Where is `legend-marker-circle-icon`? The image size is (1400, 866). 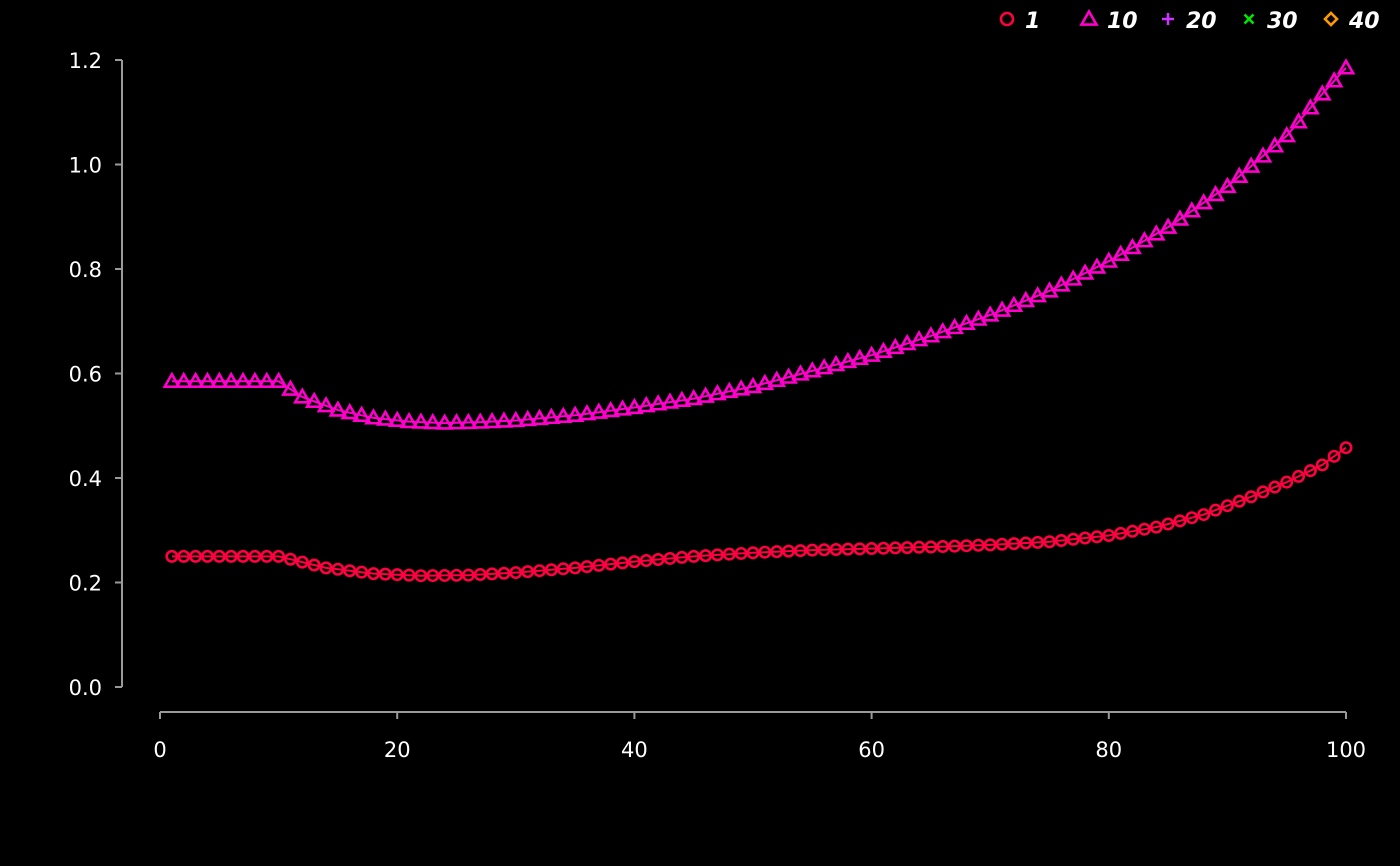 legend-marker-circle-icon is located at coordinates (1007, 19).